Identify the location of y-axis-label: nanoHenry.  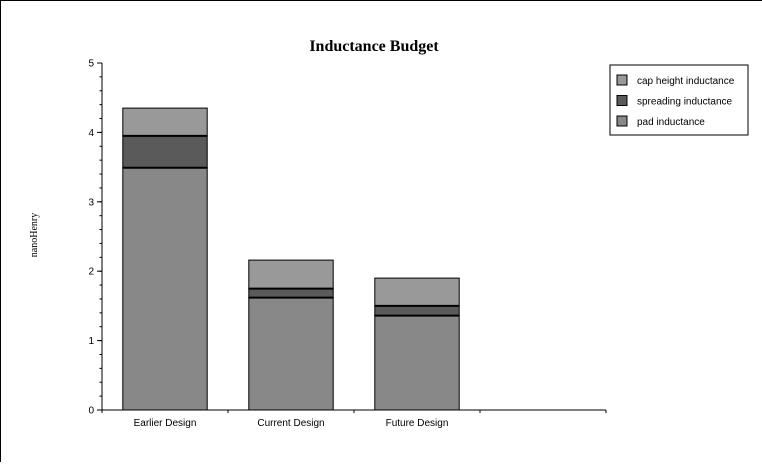
(34, 235).